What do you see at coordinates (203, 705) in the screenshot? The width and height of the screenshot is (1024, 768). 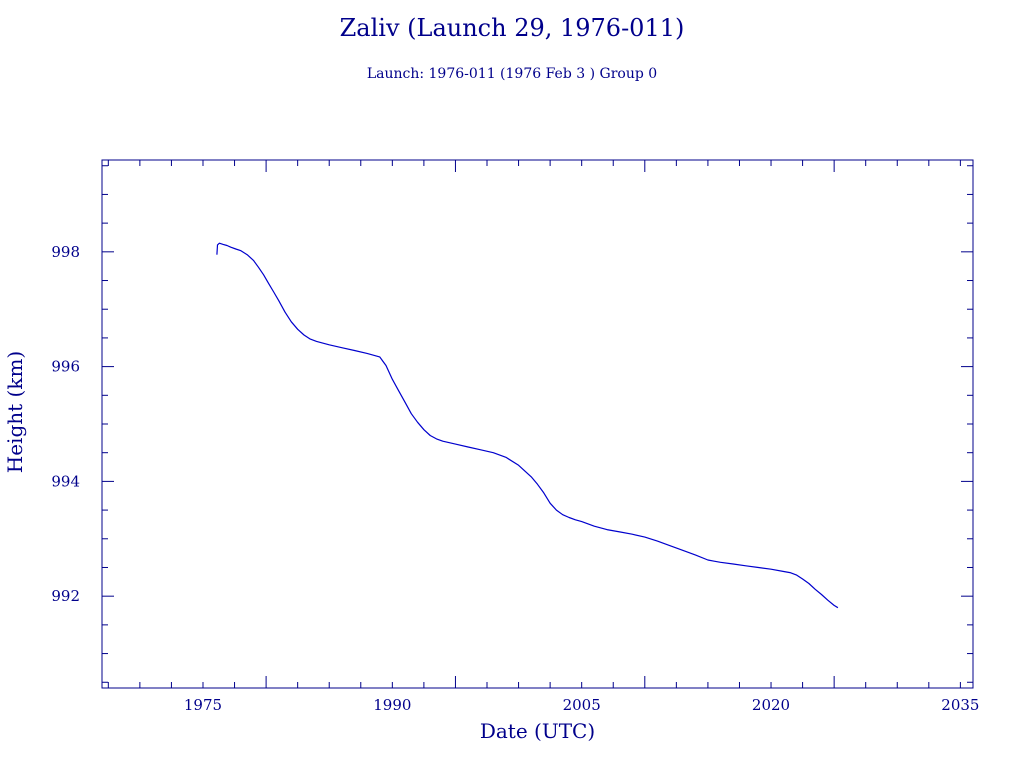 I see `x-tick-label: 1975` at bounding box center [203, 705].